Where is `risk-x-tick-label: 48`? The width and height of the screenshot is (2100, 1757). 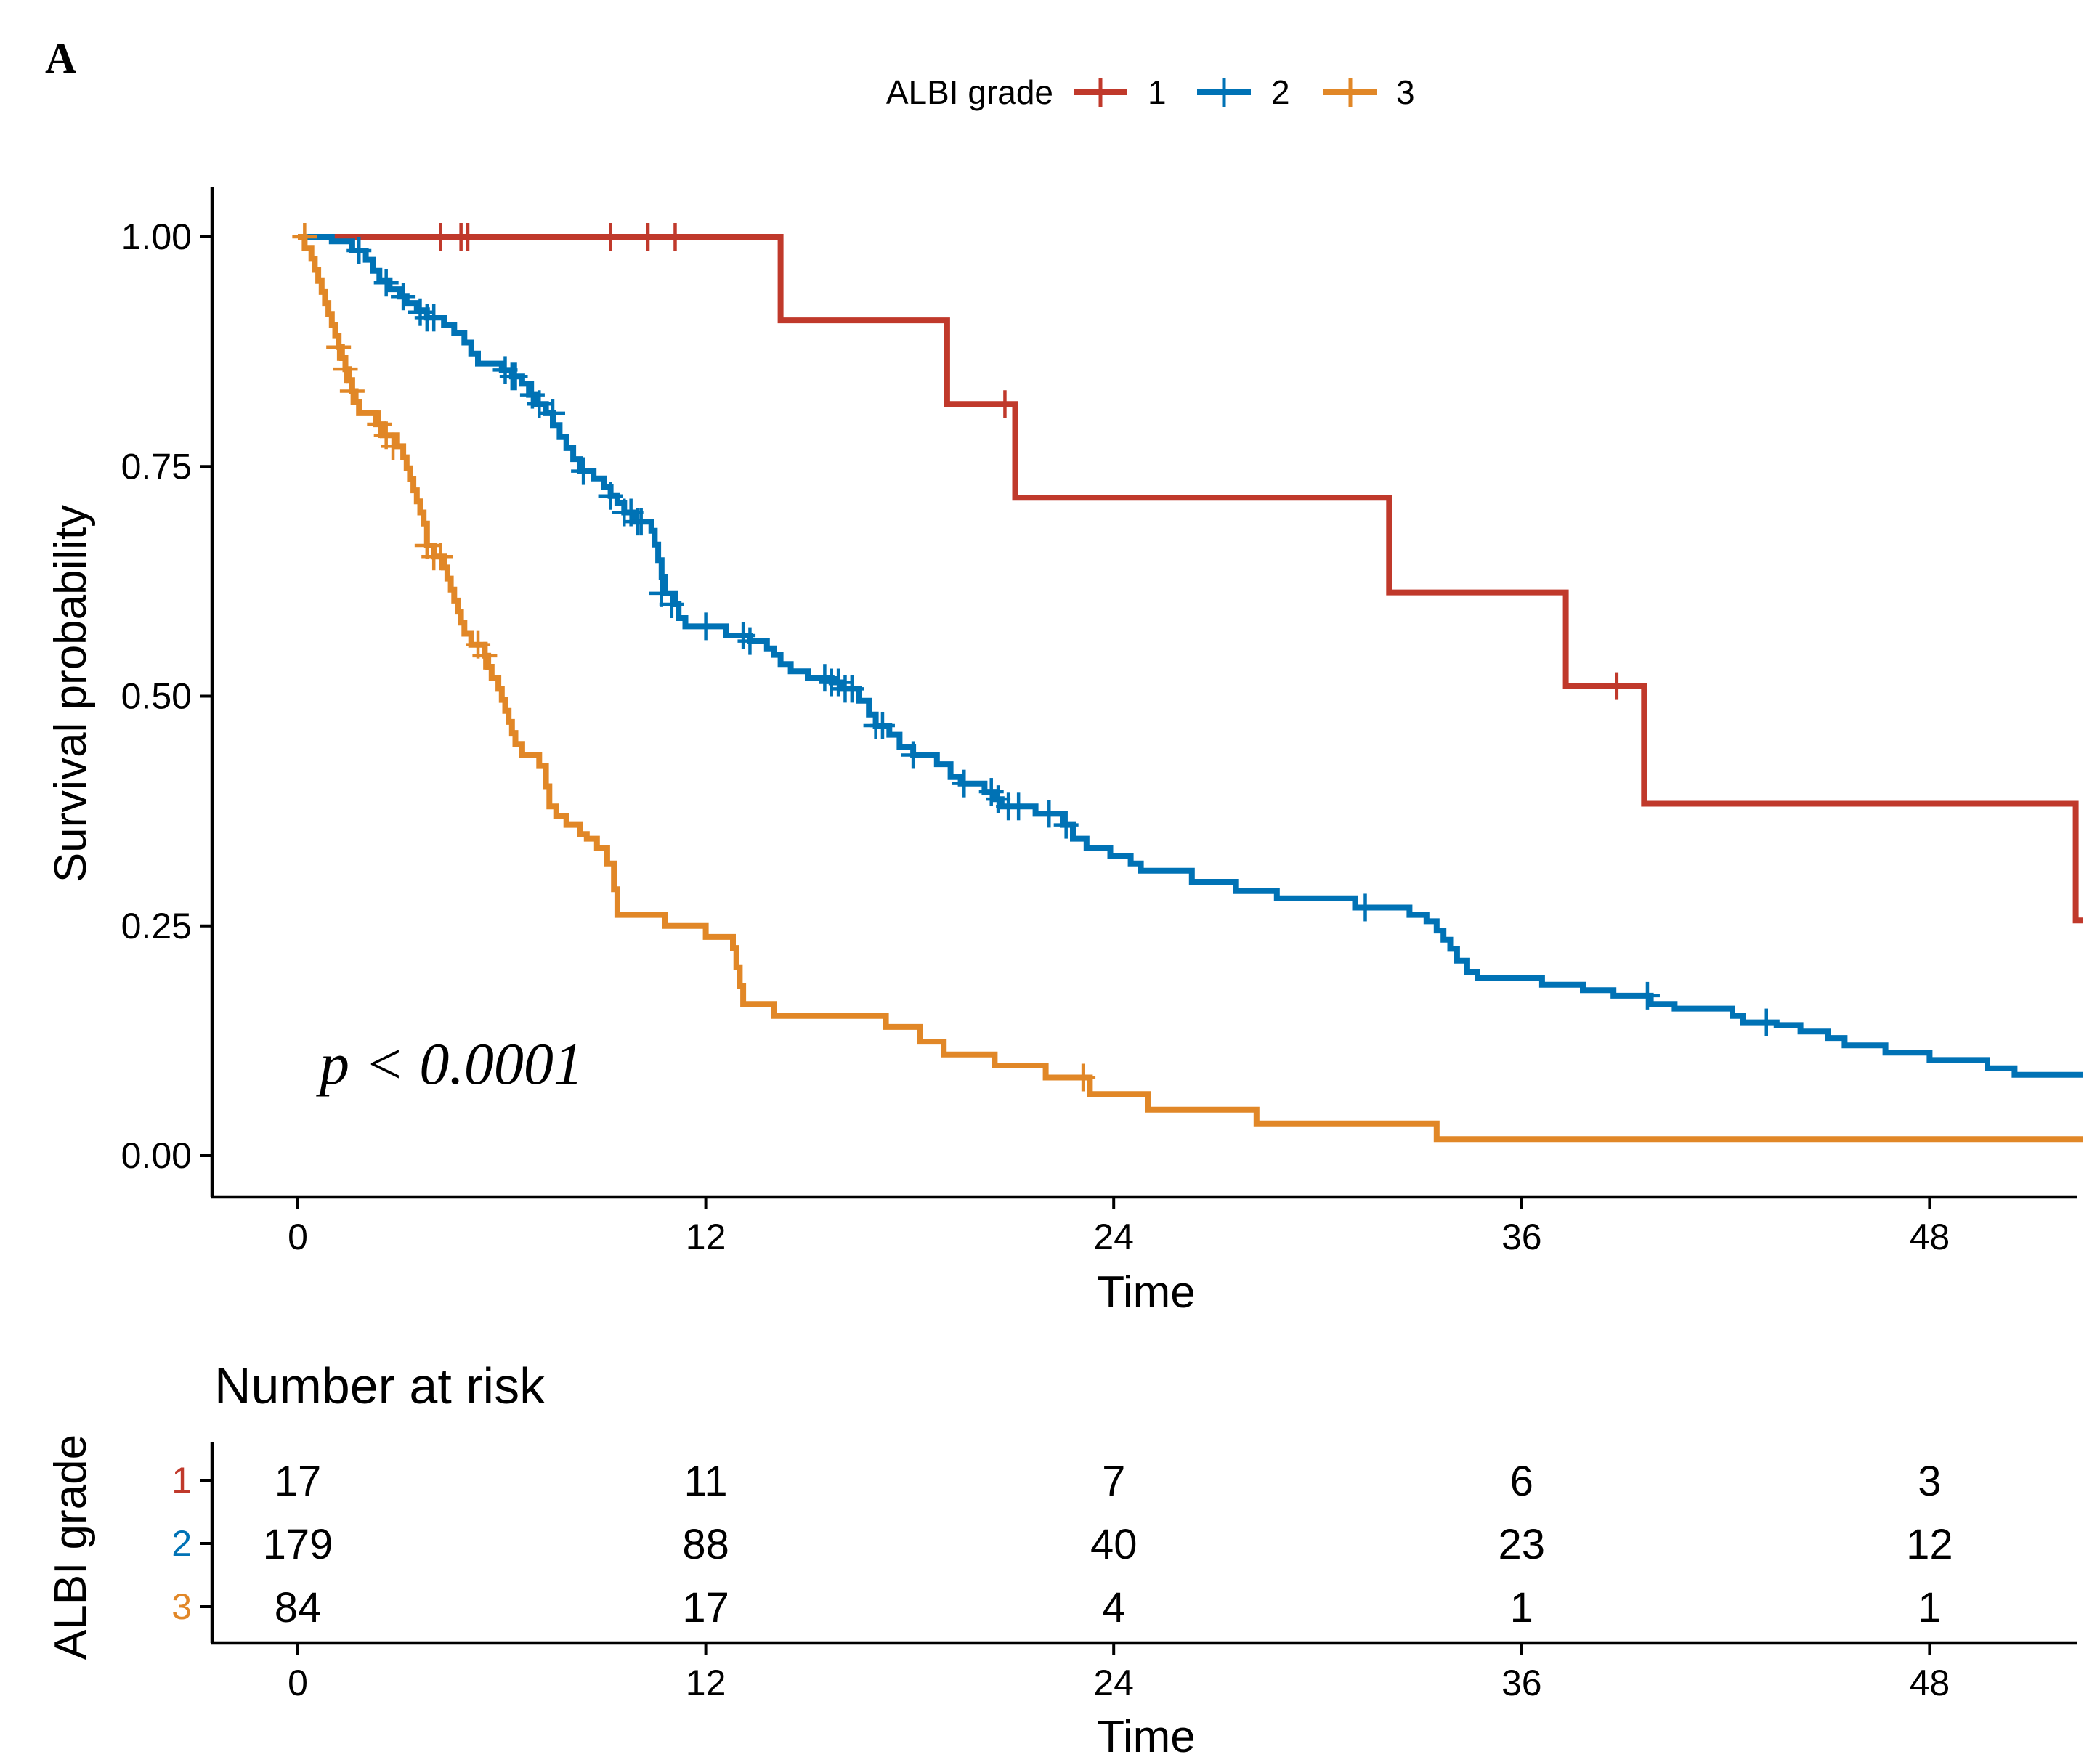
risk-x-tick-label: 48 is located at coordinates (1930, 1683).